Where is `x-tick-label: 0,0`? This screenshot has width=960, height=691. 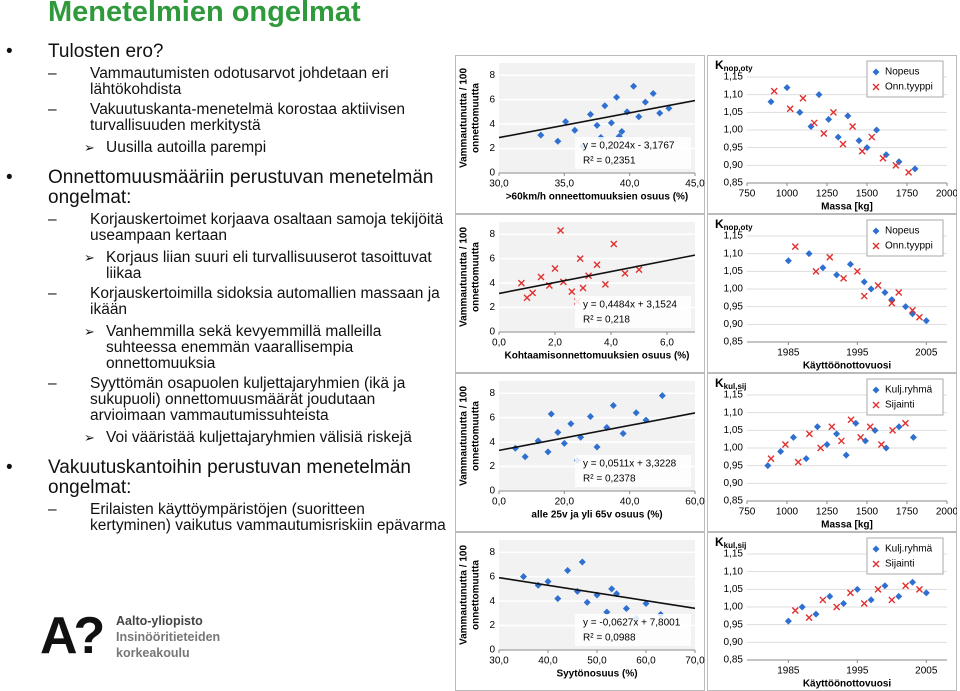
x-tick-label: 0,0 is located at coordinates (499, 502).